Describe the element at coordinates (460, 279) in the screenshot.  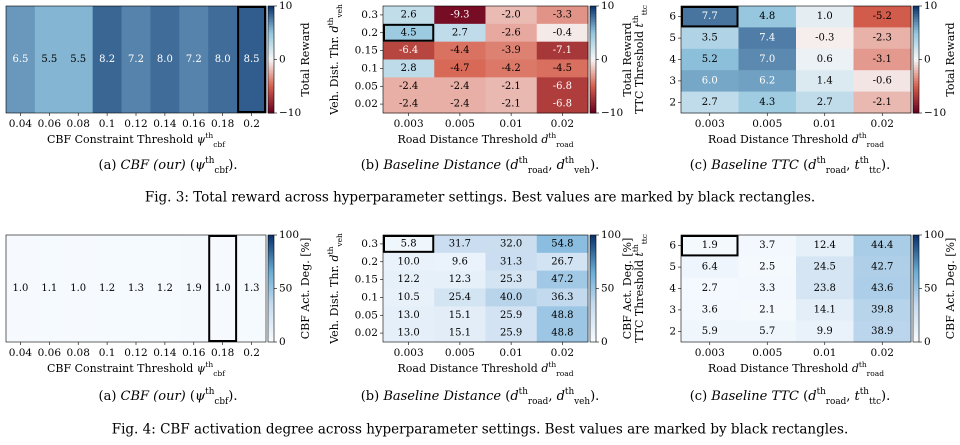
I see `cell-value: 12.3` at that location.